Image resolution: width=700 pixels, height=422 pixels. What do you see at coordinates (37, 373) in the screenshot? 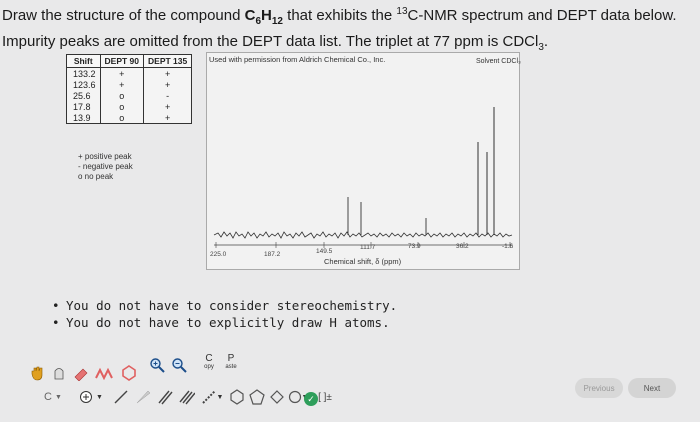
I see `hand-tool-icon` at bounding box center [37, 373].